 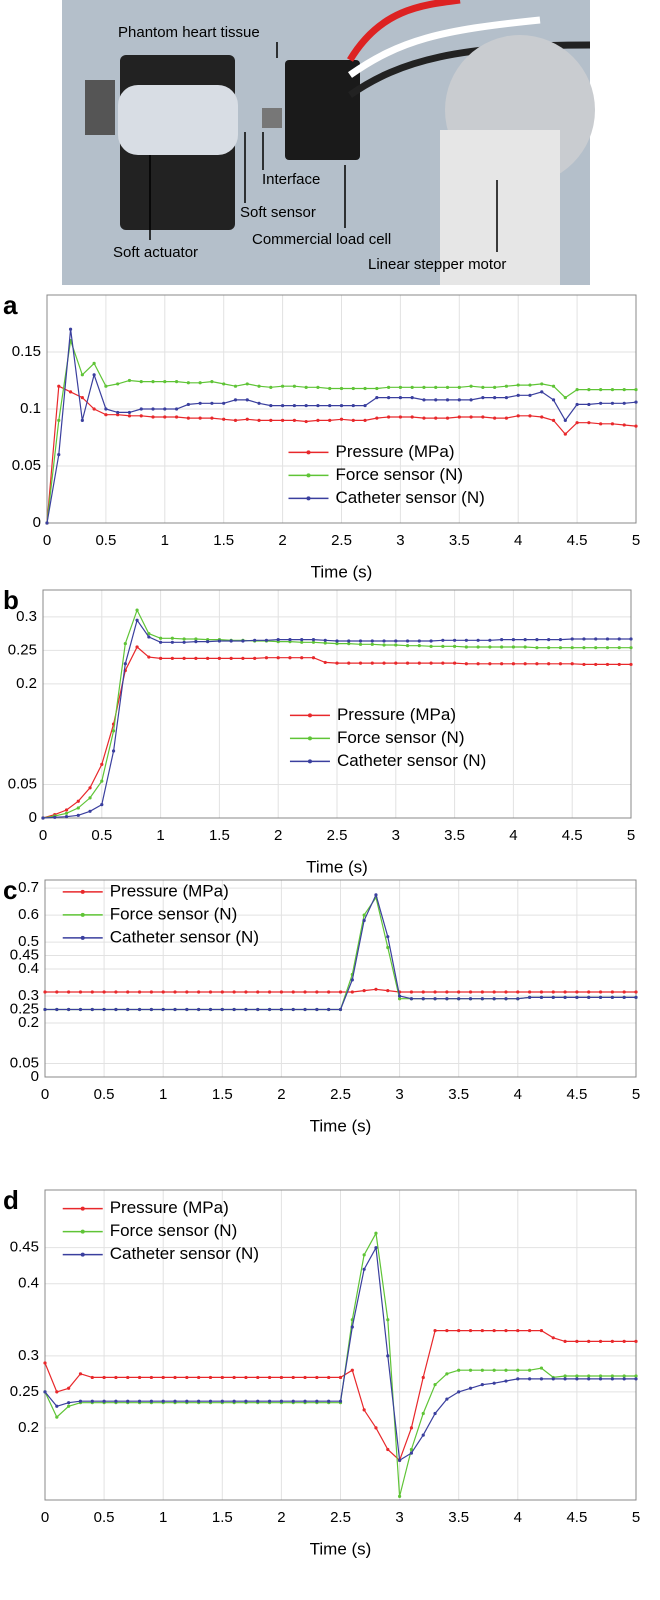 I want to click on x-tick-label: 5, so click(x=636, y=540).